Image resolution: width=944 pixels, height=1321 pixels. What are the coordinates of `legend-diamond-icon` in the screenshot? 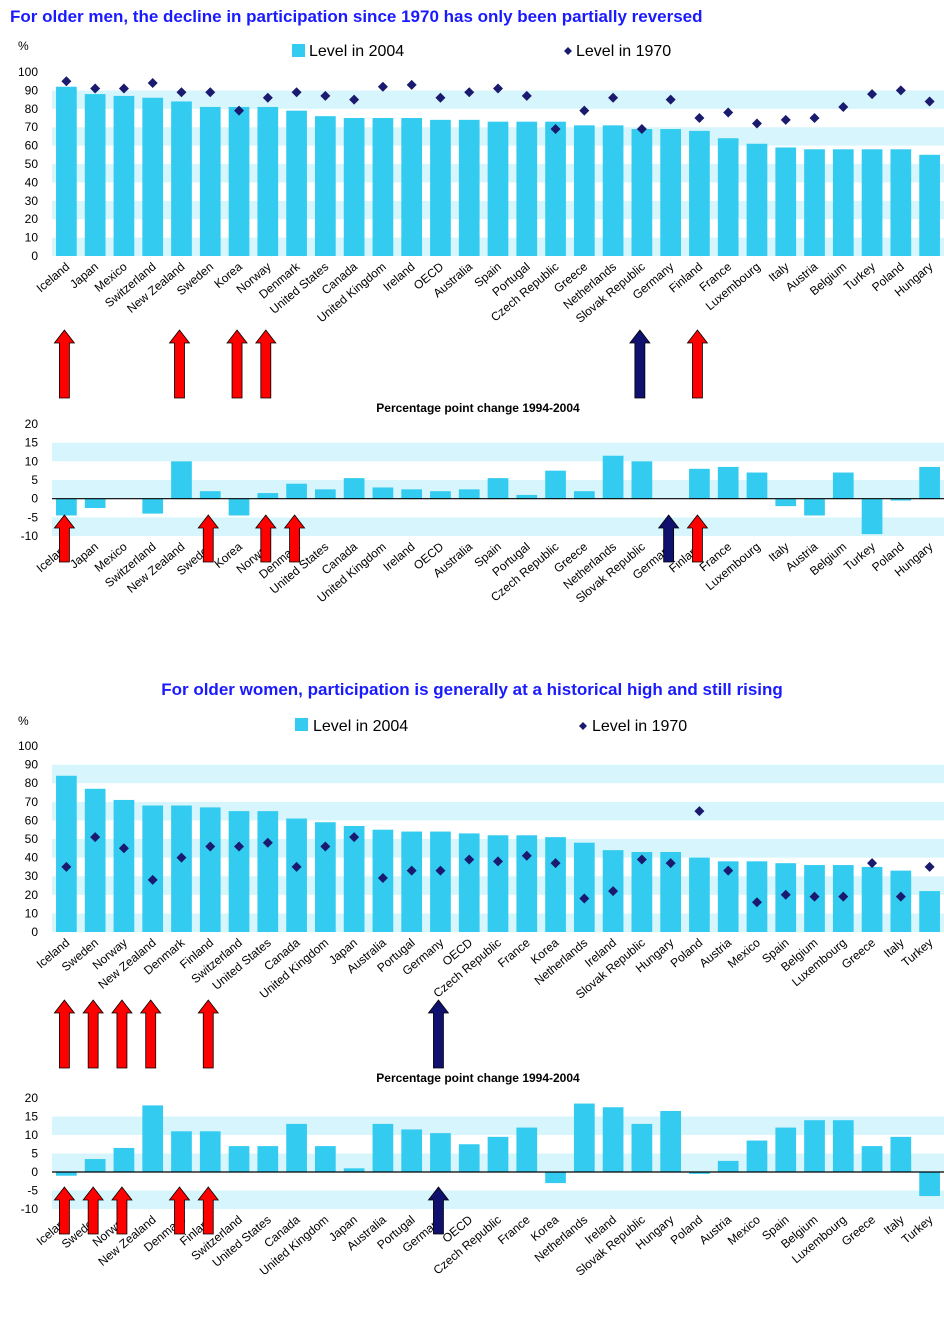 It's located at (583, 726).